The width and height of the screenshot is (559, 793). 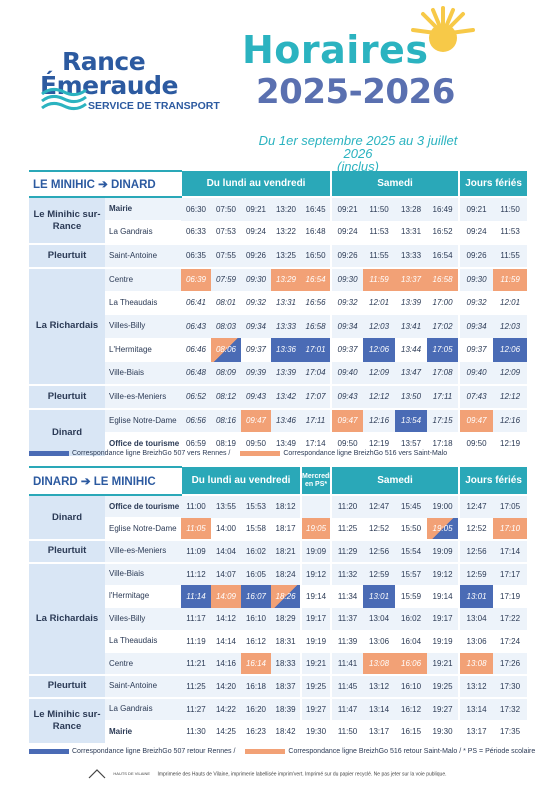 I want to click on time-cell: 12:16, so click(x=510, y=419).